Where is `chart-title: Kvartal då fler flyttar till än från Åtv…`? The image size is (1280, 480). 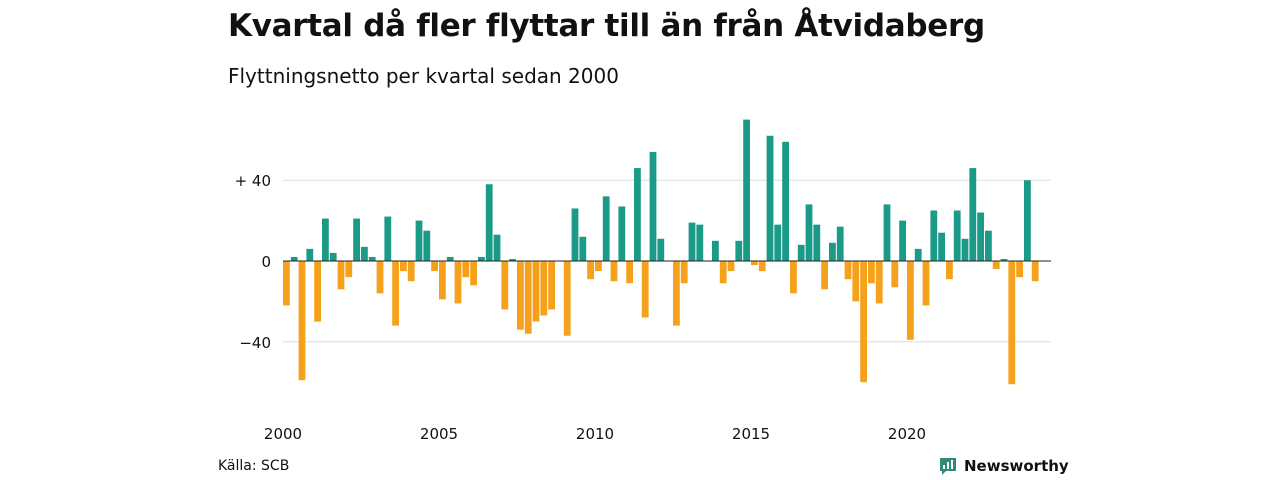 chart-title: Kvartal då fler flyttar till än från Åtv… is located at coordinates (606, 26).